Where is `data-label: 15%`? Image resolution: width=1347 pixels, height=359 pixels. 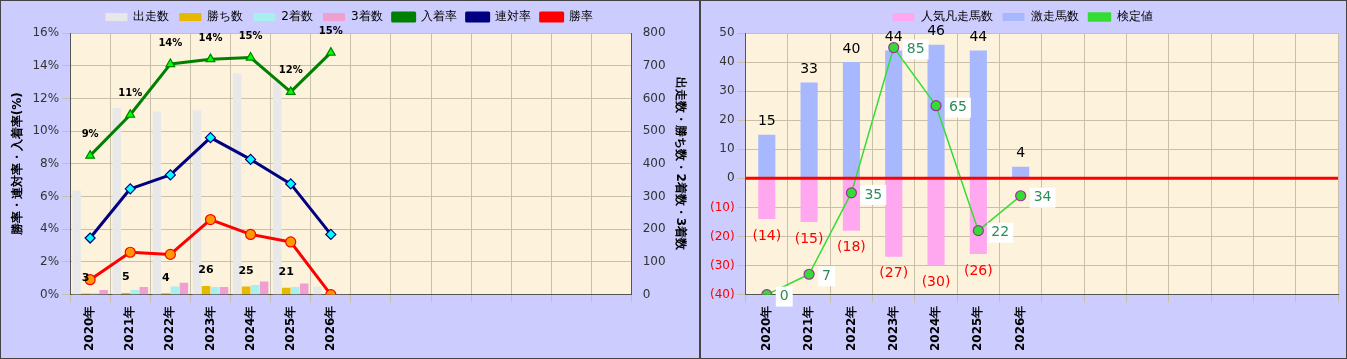
data-label: 15% is located at coordinates (330, 31).